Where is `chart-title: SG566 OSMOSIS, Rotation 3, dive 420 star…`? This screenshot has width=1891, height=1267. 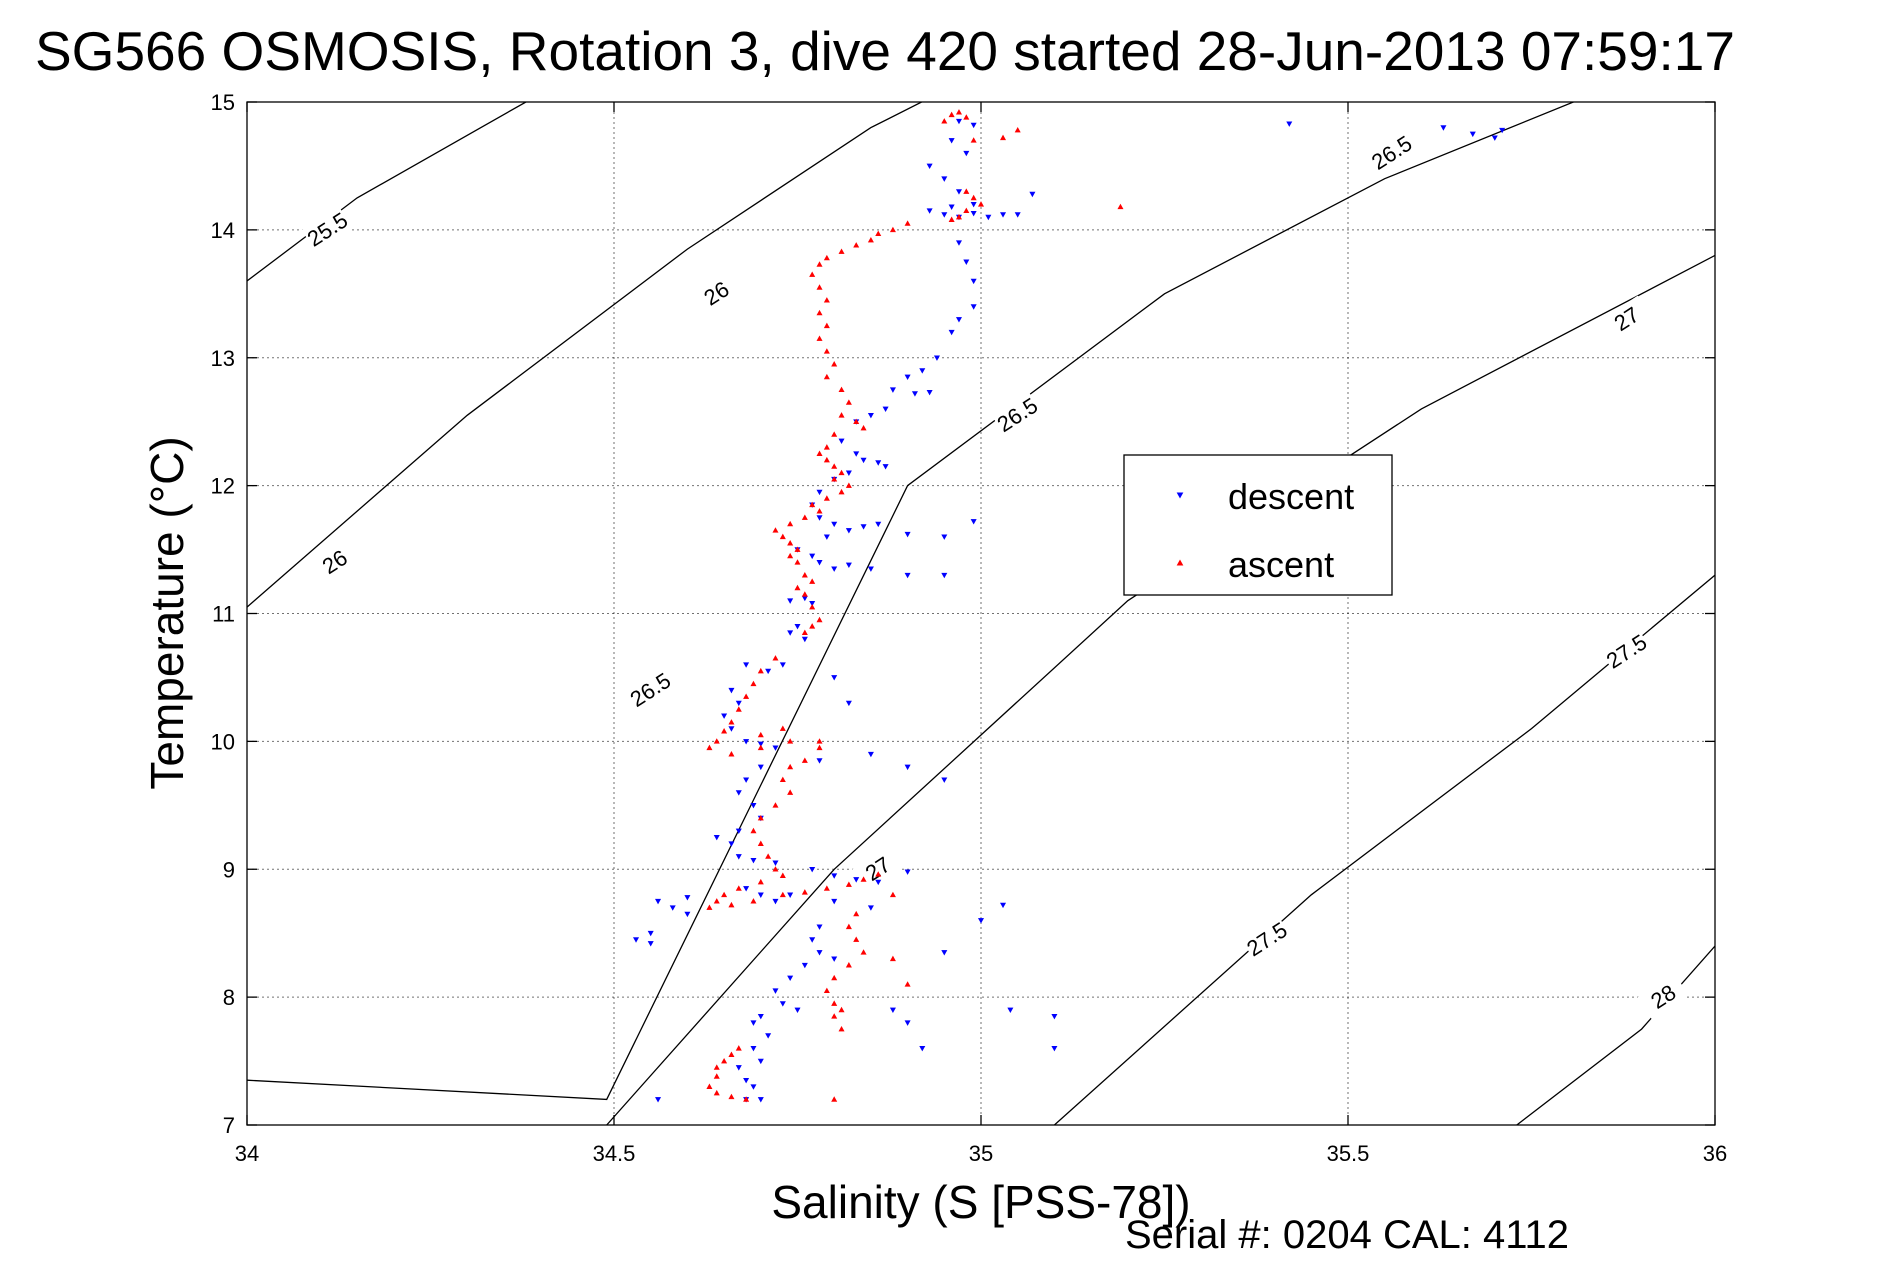
chart-title: SG566 OSMOSIS, Rotation 3, dive 420 star… is located at coordinates (885, 51).